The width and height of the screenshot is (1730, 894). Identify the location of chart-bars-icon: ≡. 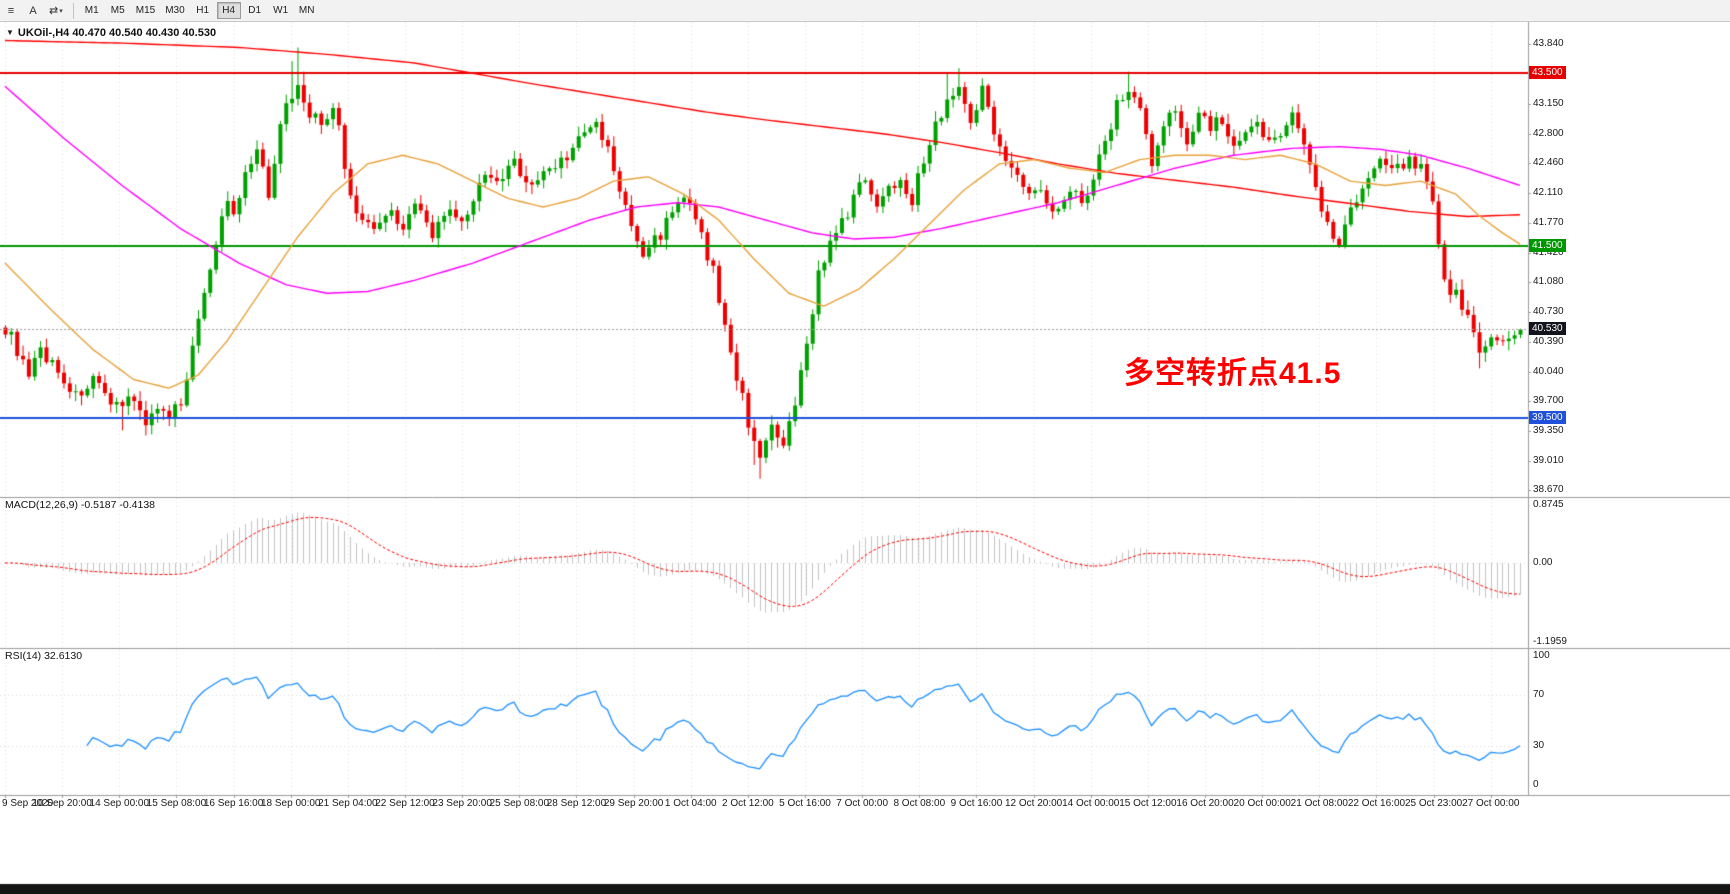
(11, 11).